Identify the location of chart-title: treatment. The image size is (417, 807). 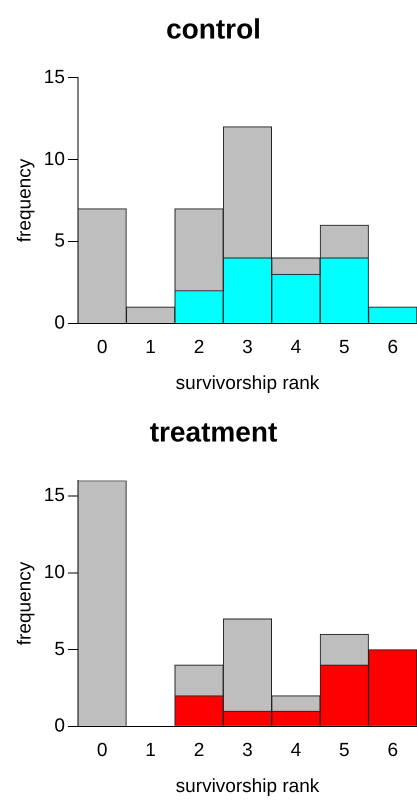
(214, 432).